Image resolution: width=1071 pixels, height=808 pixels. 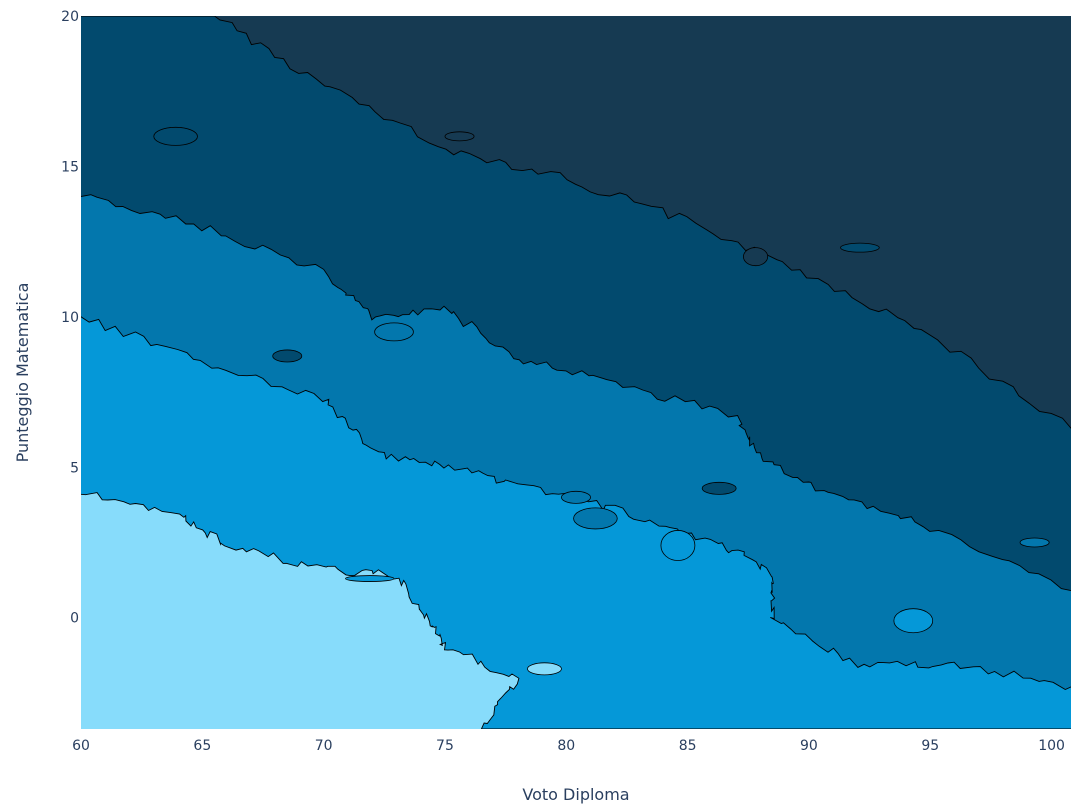 I want to click on y-tick-label: 10, so click(x=70, y=318).